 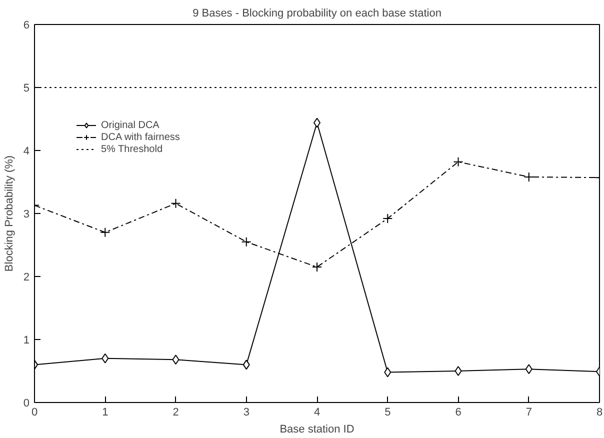 What do you see at coordinates (9, 213) in the screenshot?
I see `y-axis-title: Blocking Probability (%)` at bounding box center [9, 213].